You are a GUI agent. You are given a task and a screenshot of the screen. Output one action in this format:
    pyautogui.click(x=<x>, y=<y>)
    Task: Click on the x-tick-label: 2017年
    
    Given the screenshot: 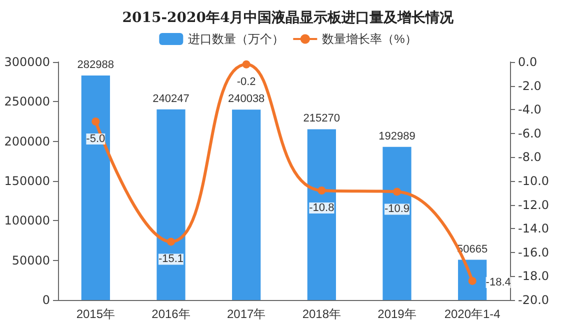 What is the action you would take?
    pyautogui.click(x=246, y=314)
    